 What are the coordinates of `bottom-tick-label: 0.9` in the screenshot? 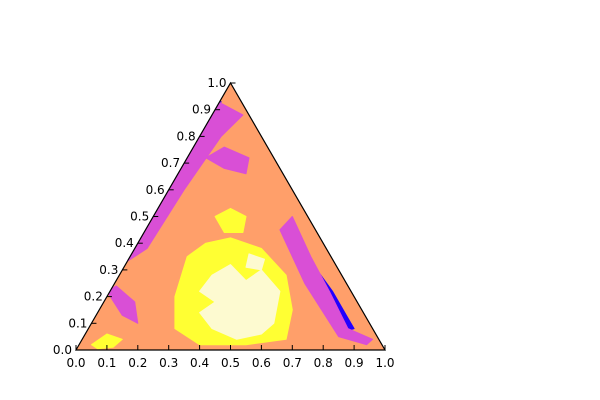 It's located at (354, 363).